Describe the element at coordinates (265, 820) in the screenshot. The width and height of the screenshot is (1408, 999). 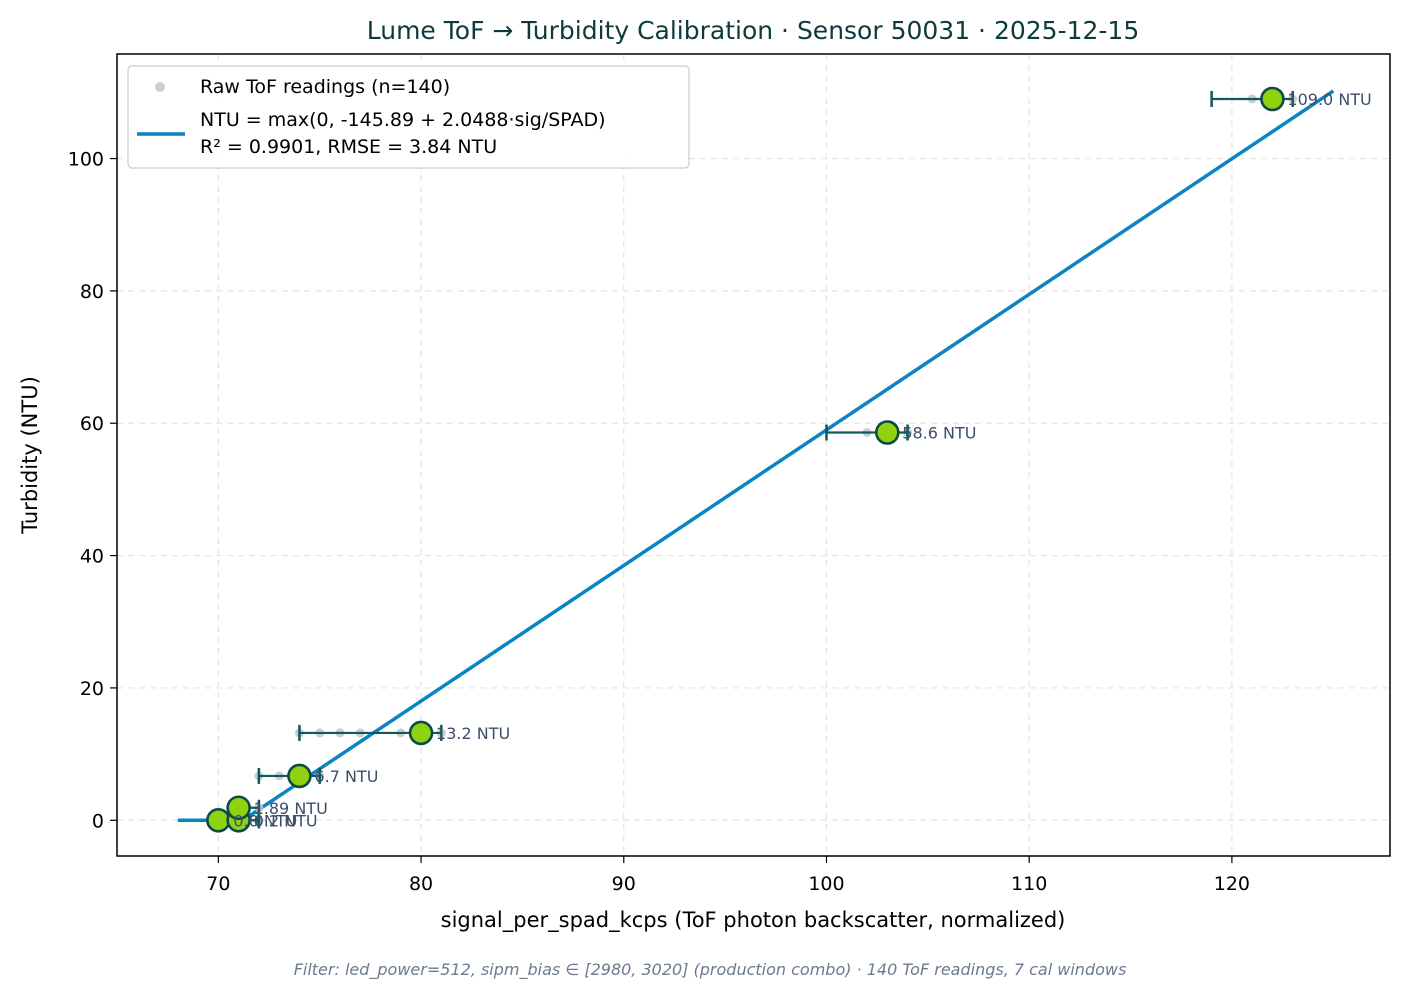
I see `ntu-annotation: 0.0 NTU` at that location.